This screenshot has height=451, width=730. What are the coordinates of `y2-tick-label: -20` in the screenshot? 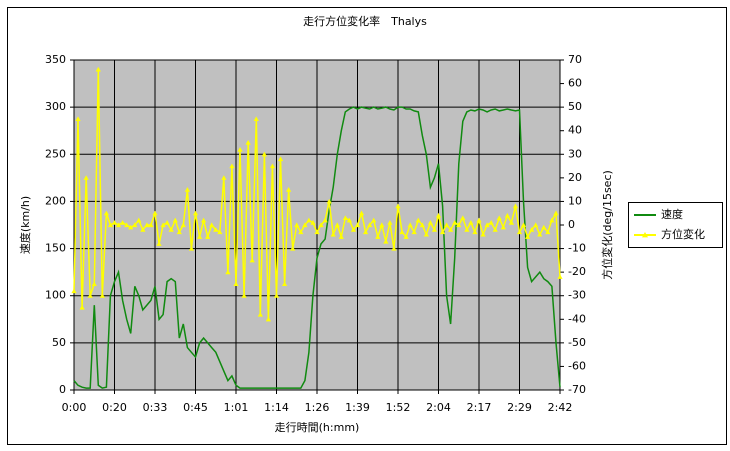 It's located at (577, 271).